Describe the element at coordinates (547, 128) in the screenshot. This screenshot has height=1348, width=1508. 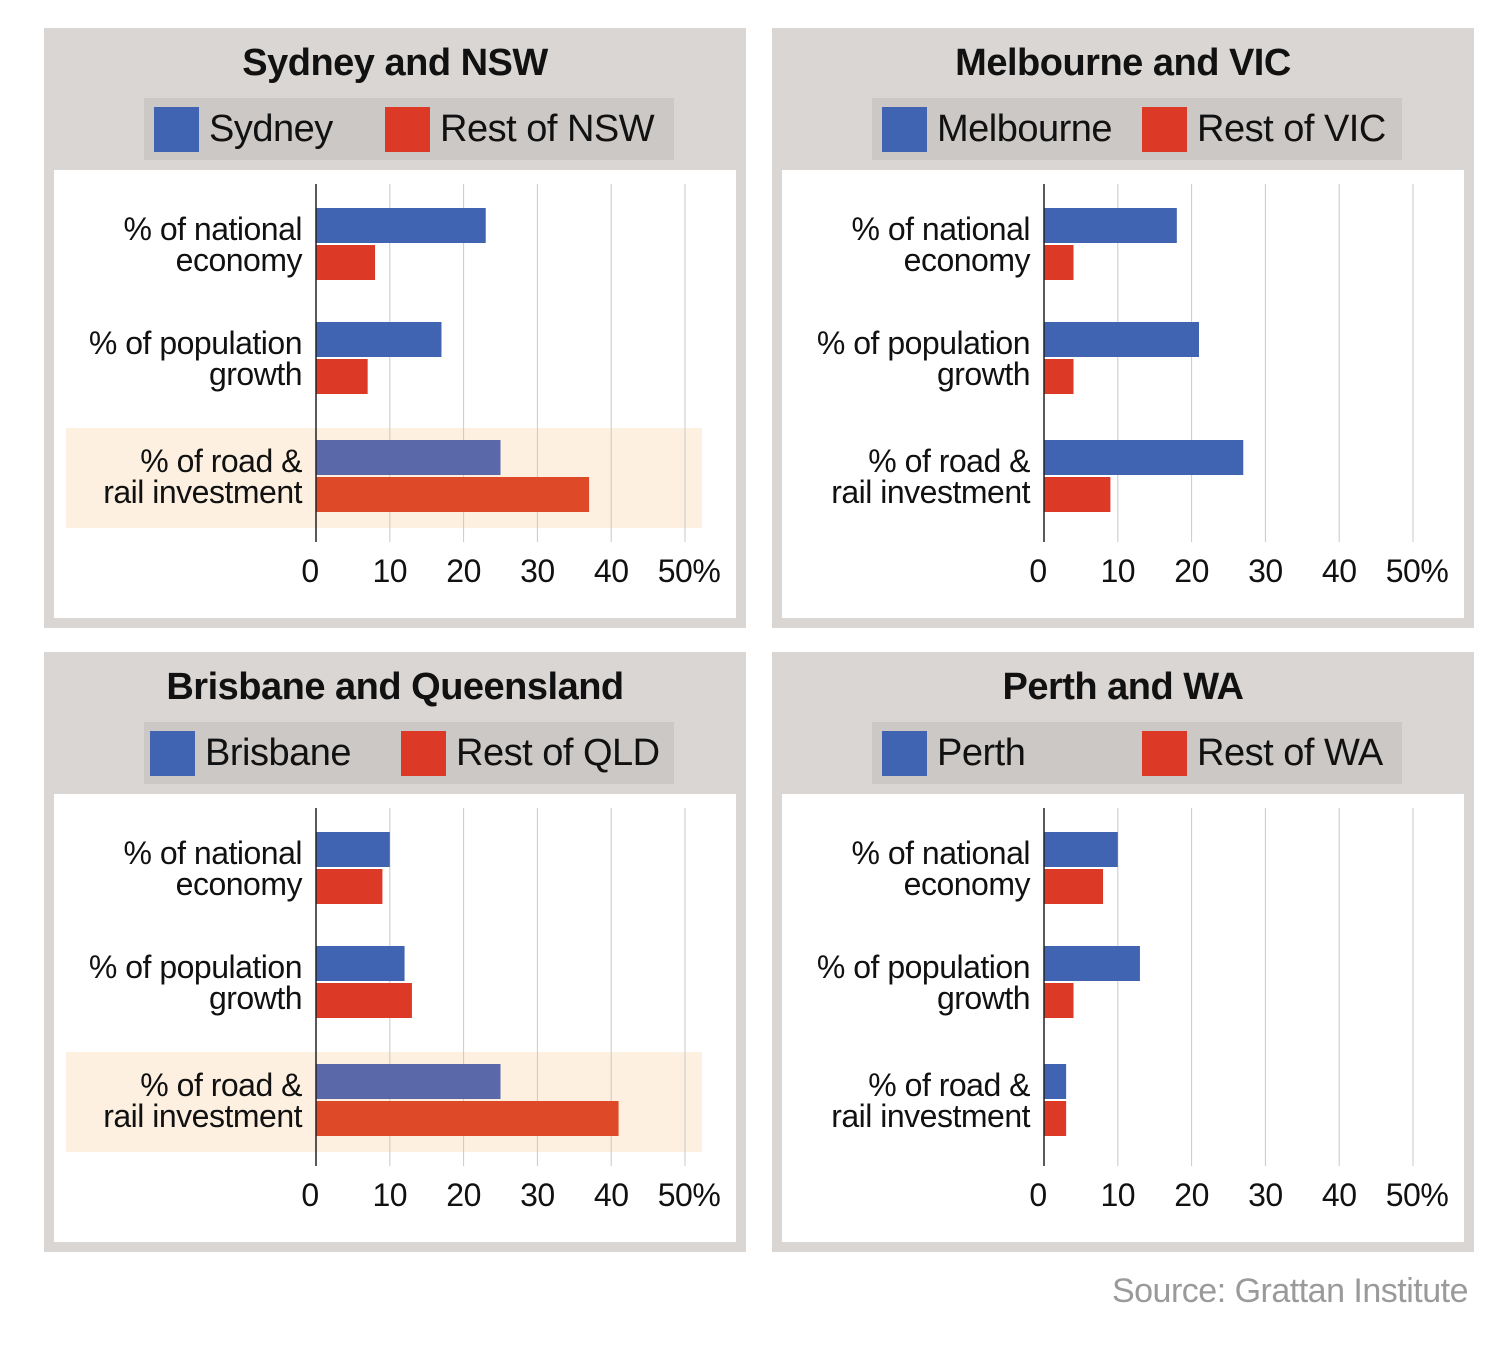
I see `legend-label-rest: Rest of NSW` at that location.